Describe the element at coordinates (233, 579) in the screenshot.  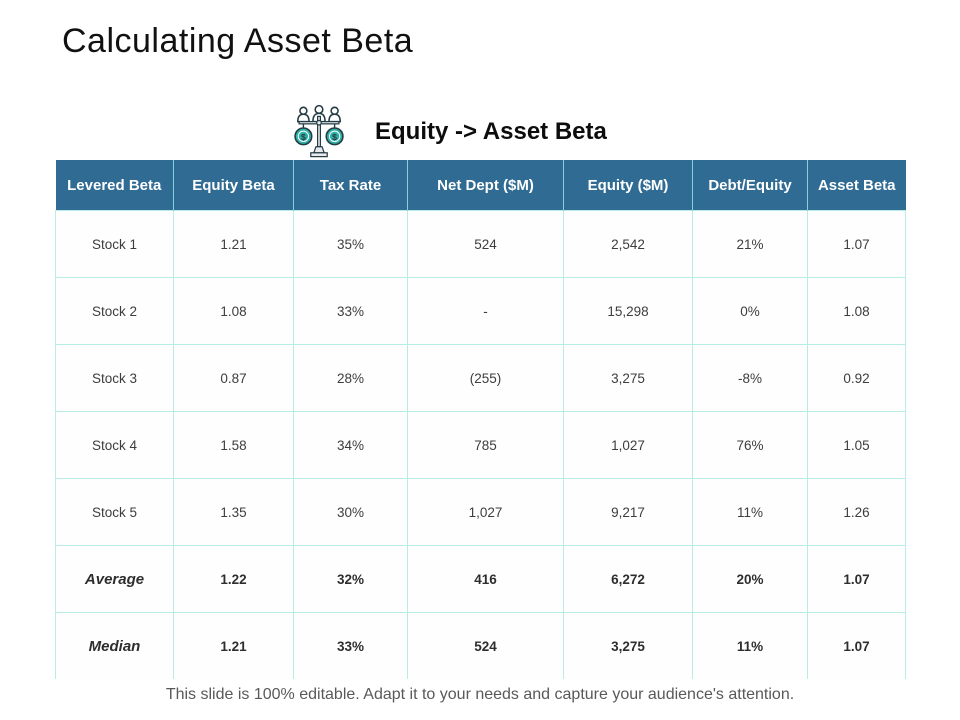
I see `table-cell: 1.22` at that location.